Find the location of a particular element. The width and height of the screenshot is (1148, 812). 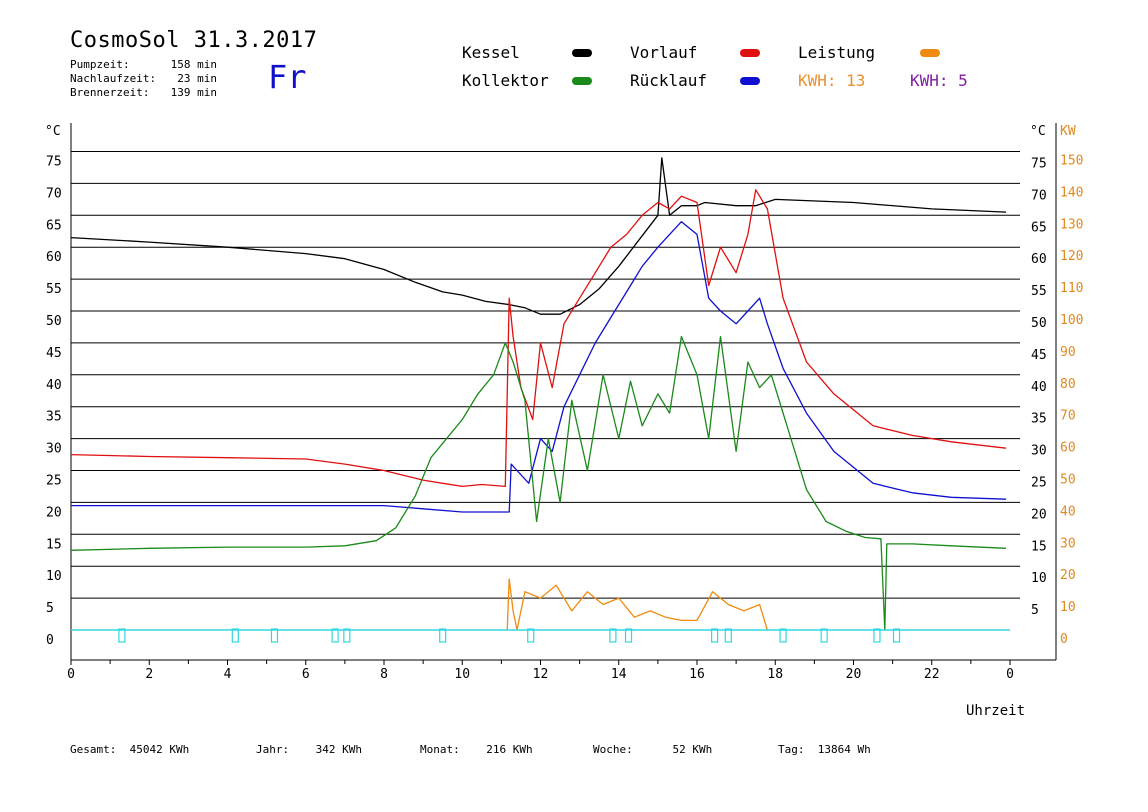

y-tick-right-kw: 0 is located at coordinates (1064, 639).